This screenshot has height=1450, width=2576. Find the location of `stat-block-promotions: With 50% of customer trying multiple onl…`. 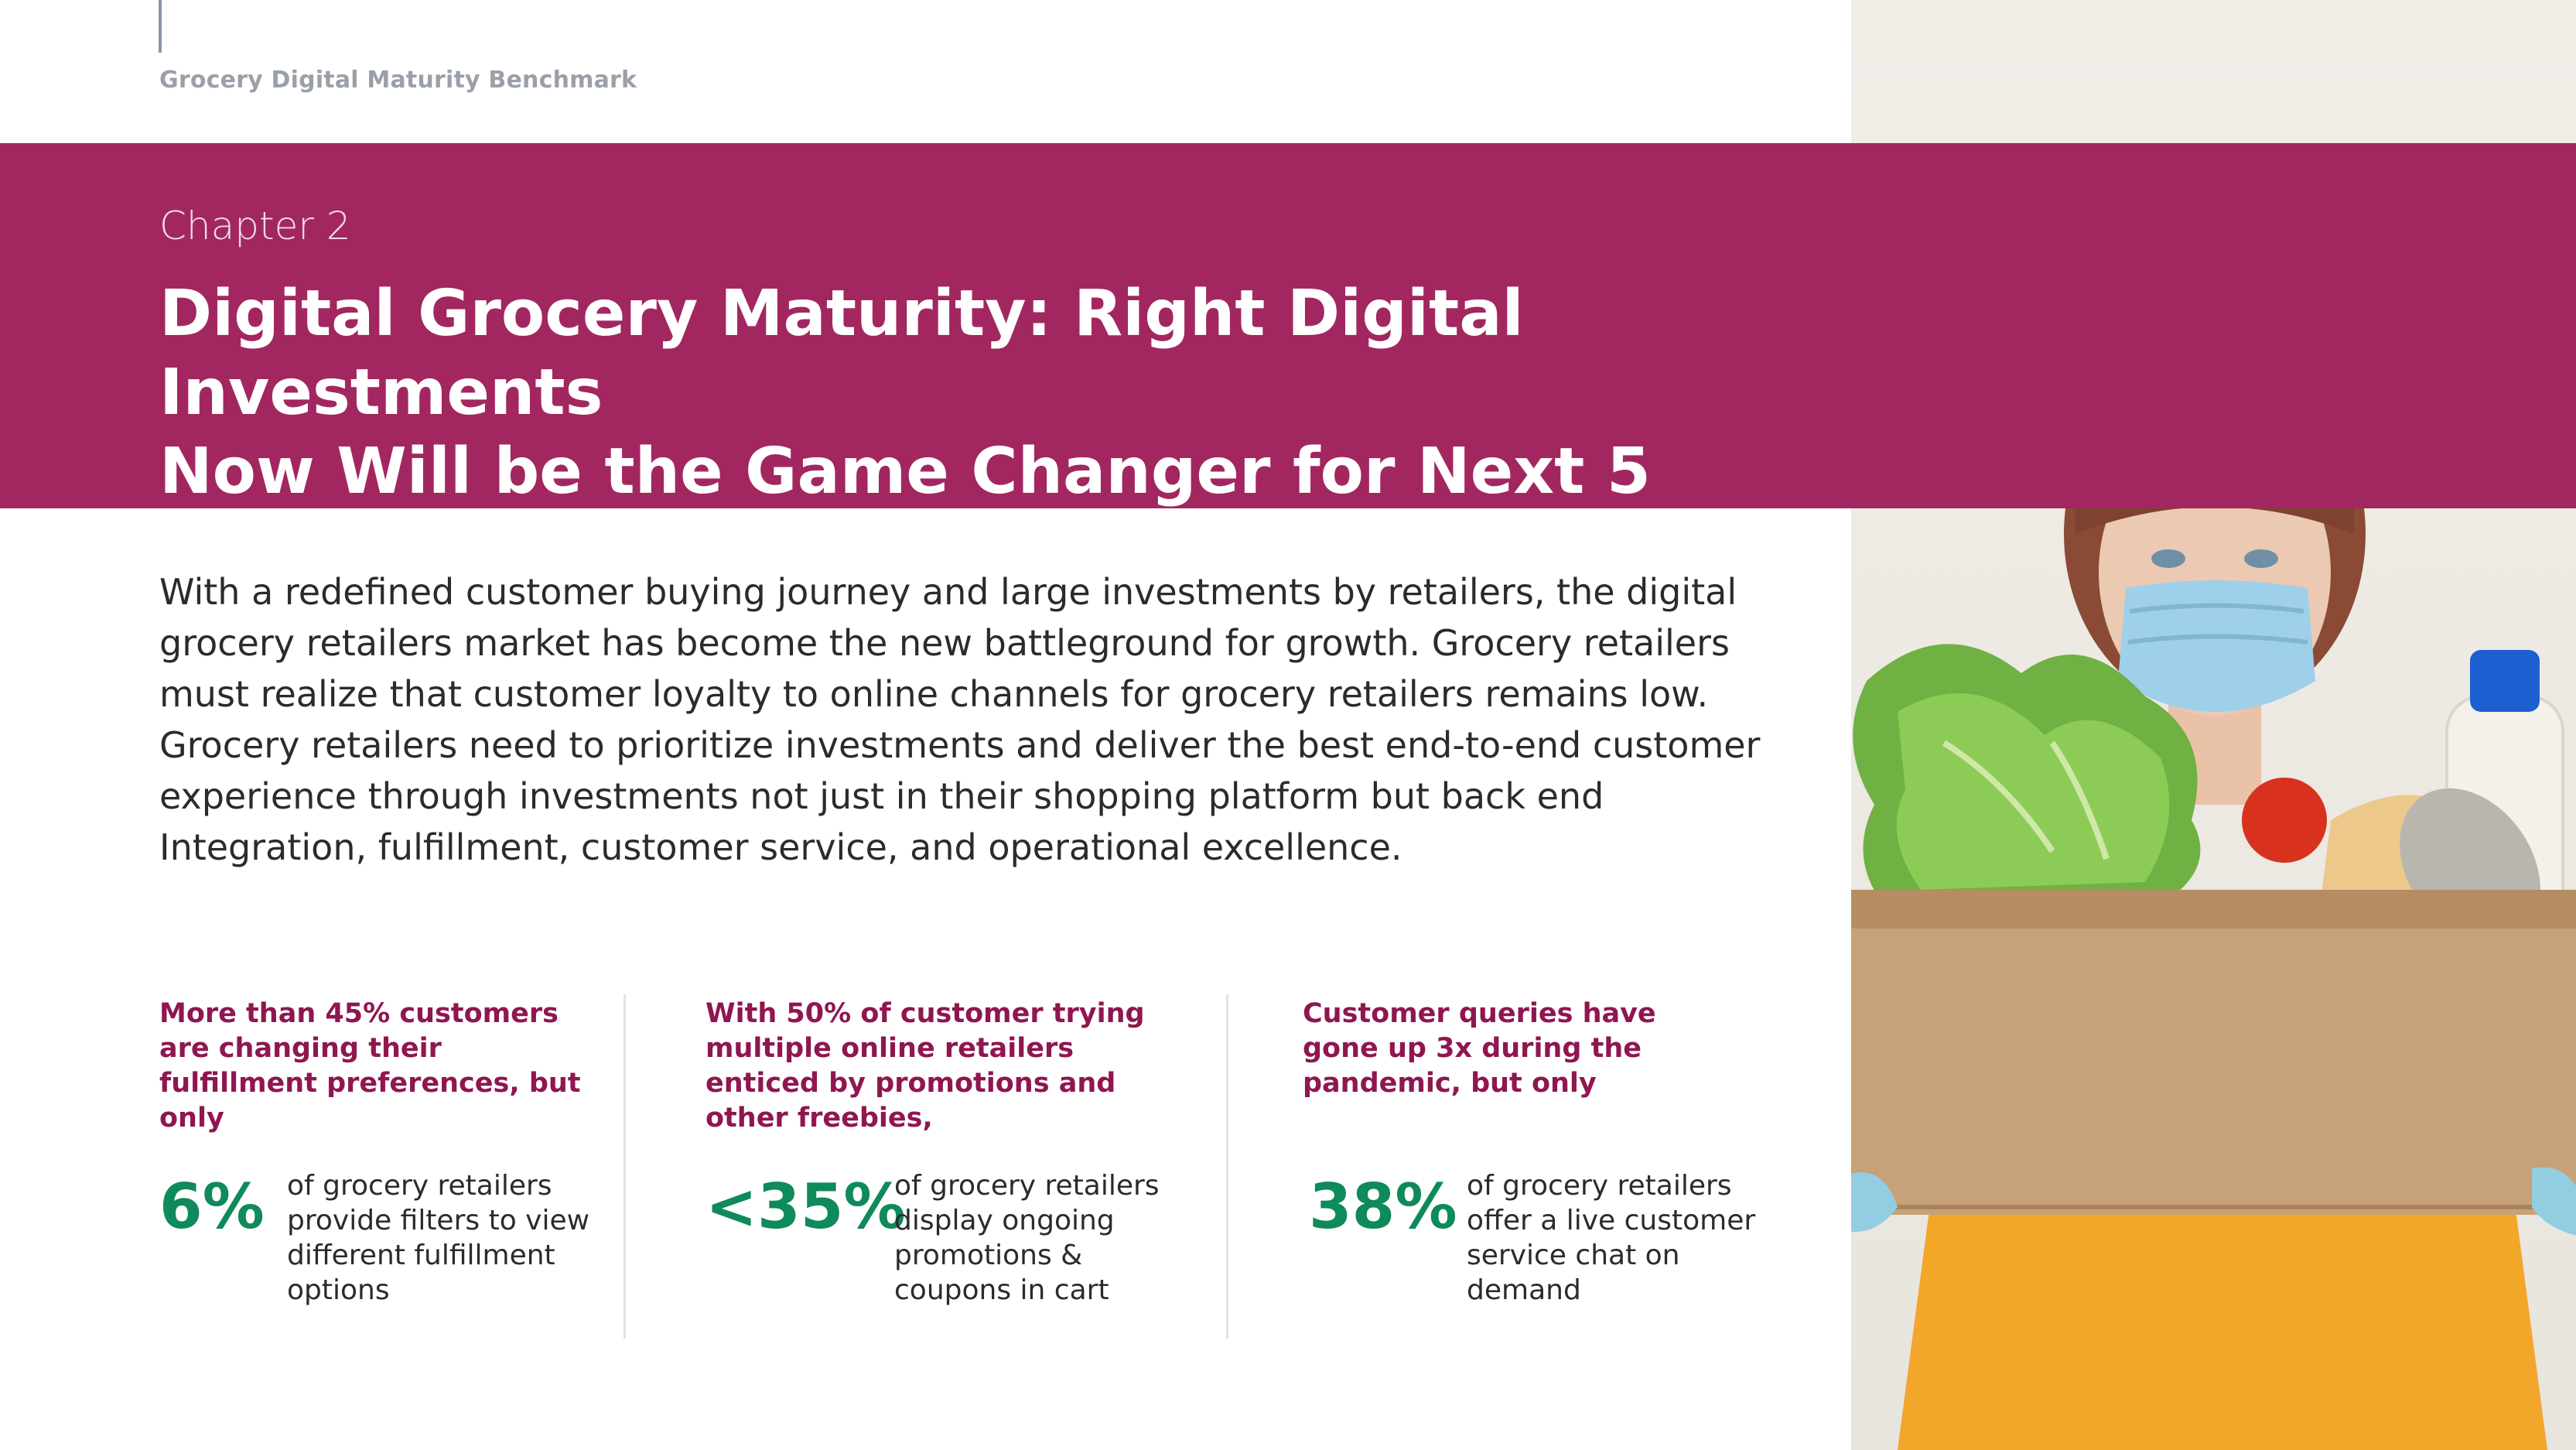

stat-block-promotions: With 50% of customer trying multiple onl… is located at coordinates (945, 1152).